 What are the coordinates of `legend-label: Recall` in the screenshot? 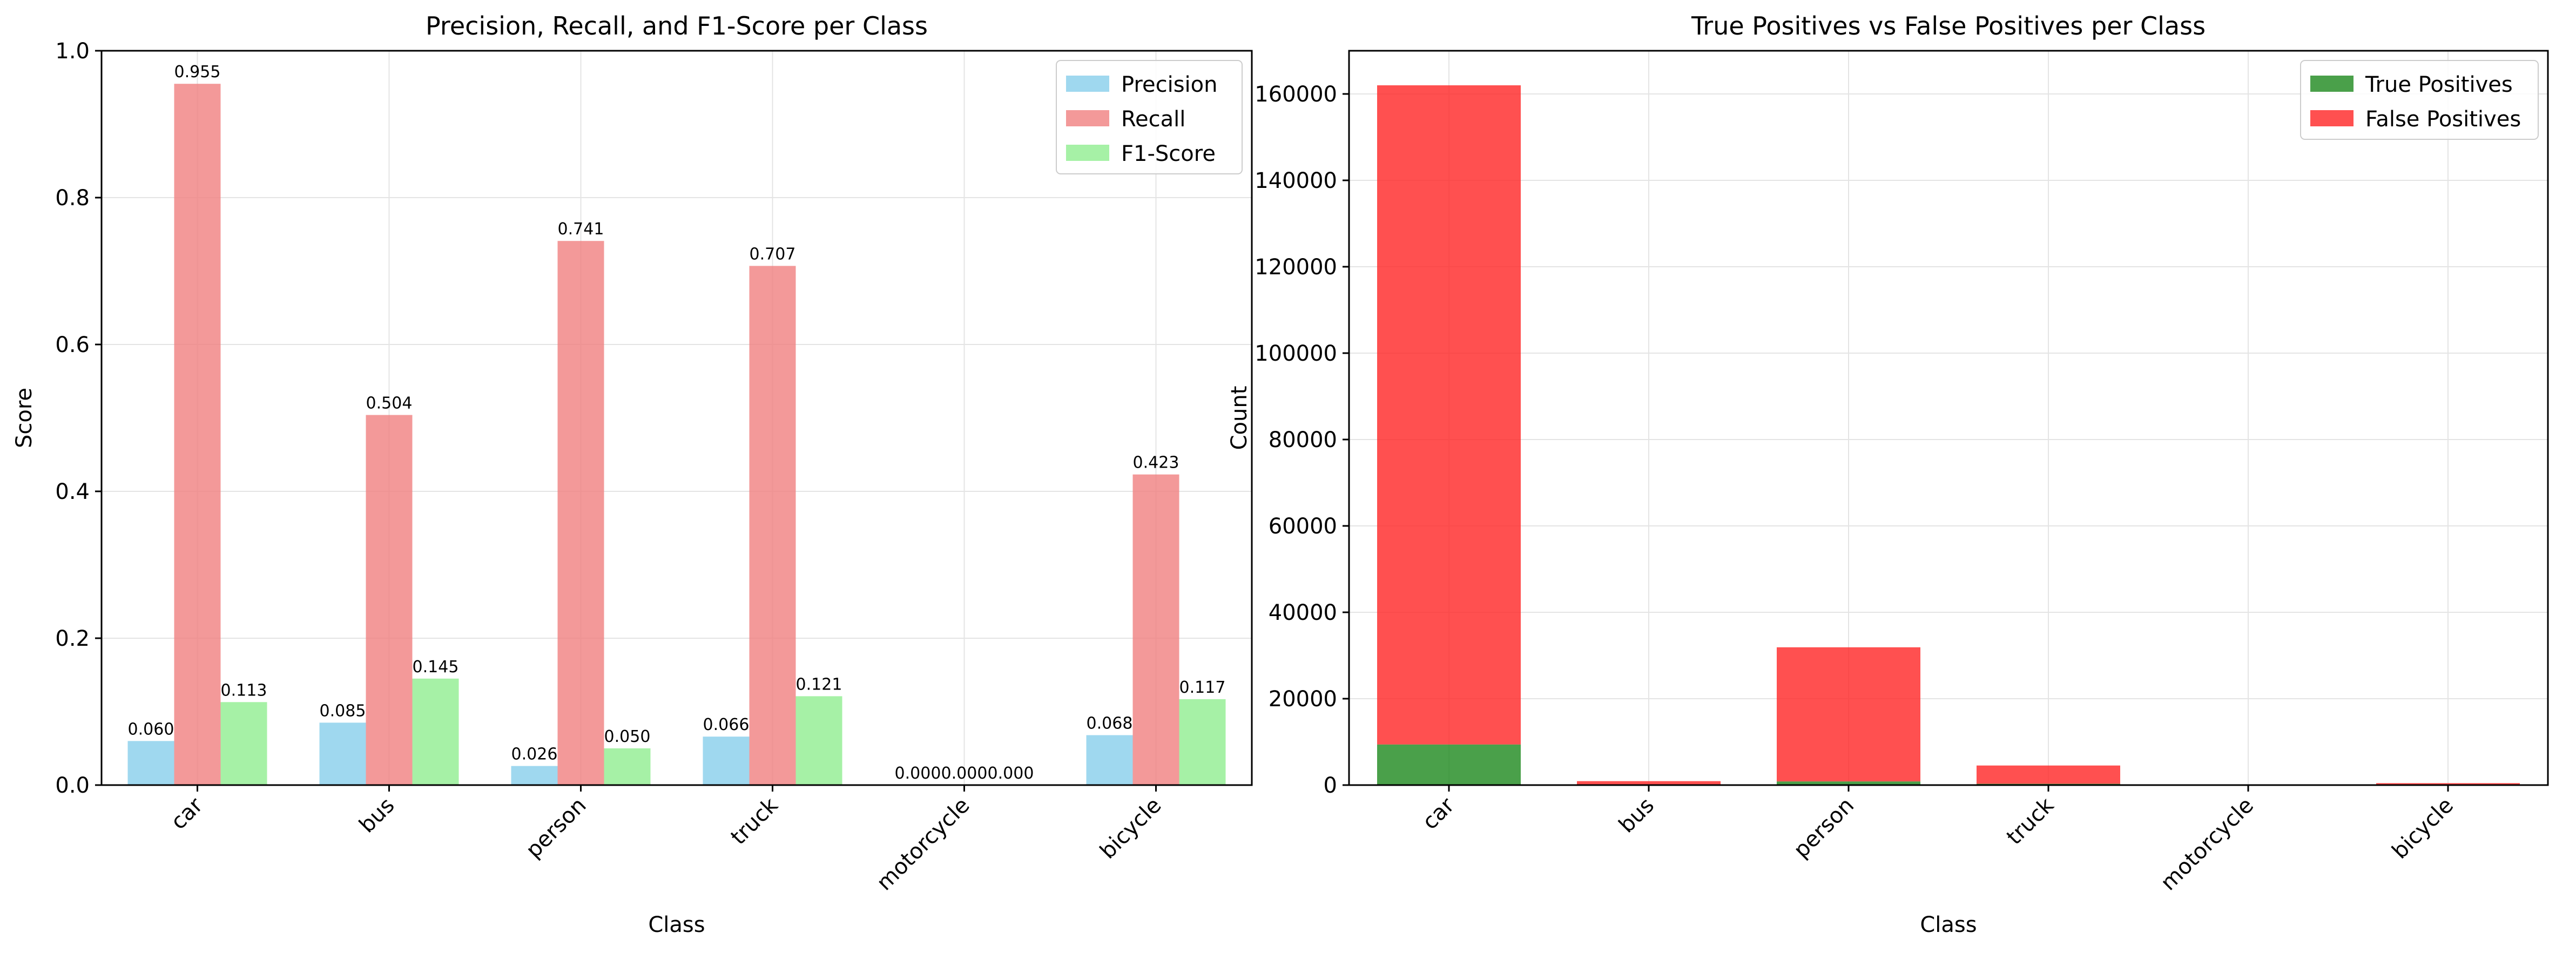 It's located at (1153, 119).